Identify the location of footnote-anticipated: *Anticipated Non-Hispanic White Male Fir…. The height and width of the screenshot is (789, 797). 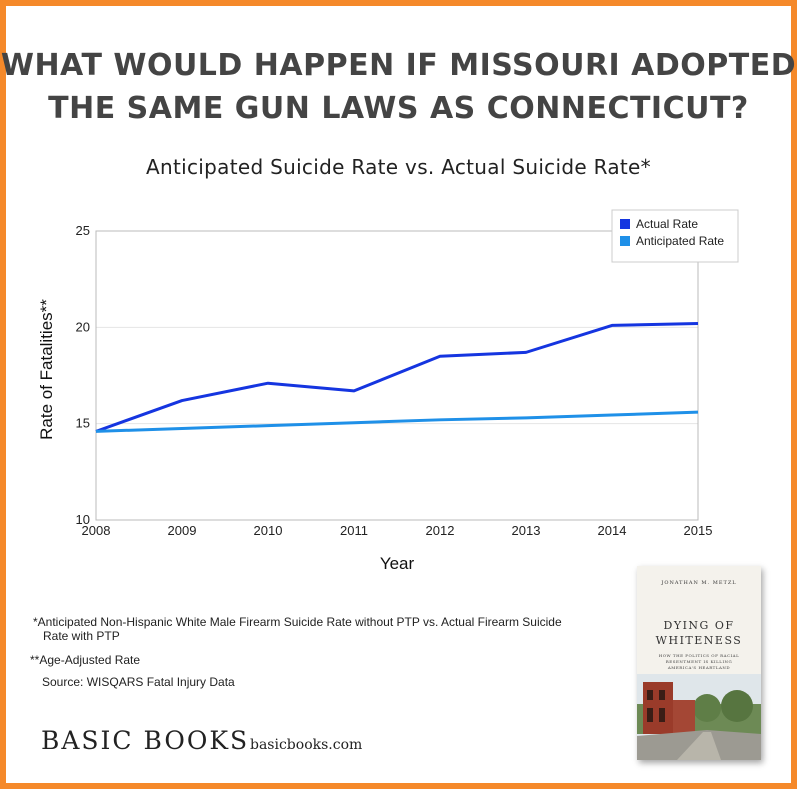
(303, 629).